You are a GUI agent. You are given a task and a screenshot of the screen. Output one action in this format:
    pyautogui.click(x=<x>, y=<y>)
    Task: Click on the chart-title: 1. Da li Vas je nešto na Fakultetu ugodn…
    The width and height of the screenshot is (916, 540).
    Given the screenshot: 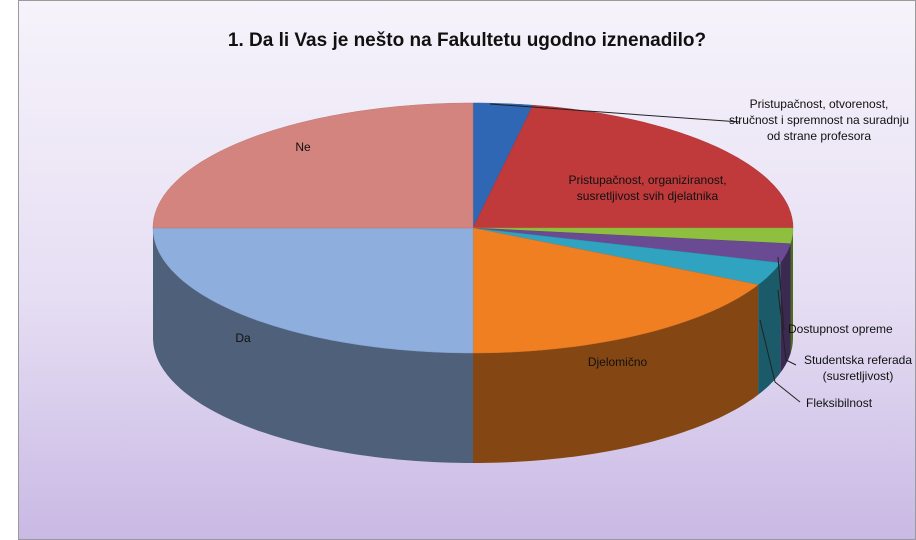 What is the action you would take?
    pyautogui.click(x=467, y=40)
    